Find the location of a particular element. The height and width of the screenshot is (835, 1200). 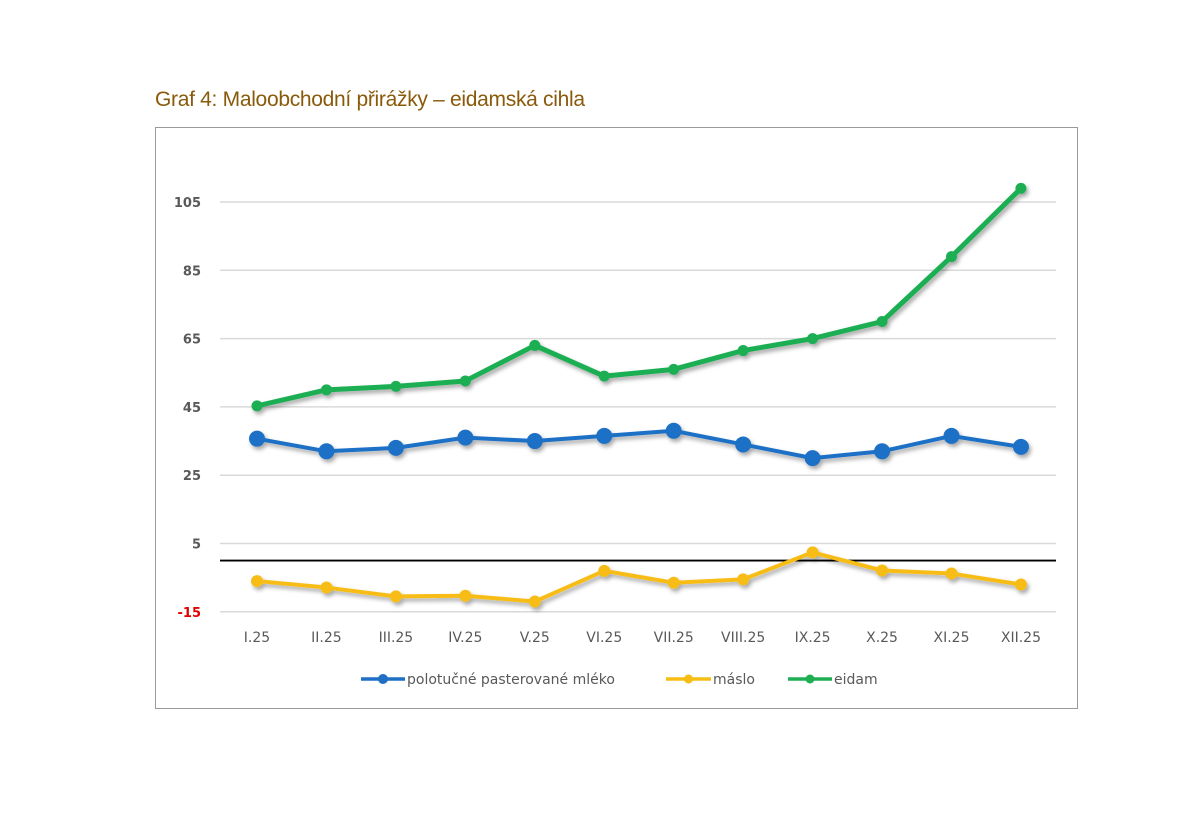

legend-item: máslo is located at coordinates (710, 680).